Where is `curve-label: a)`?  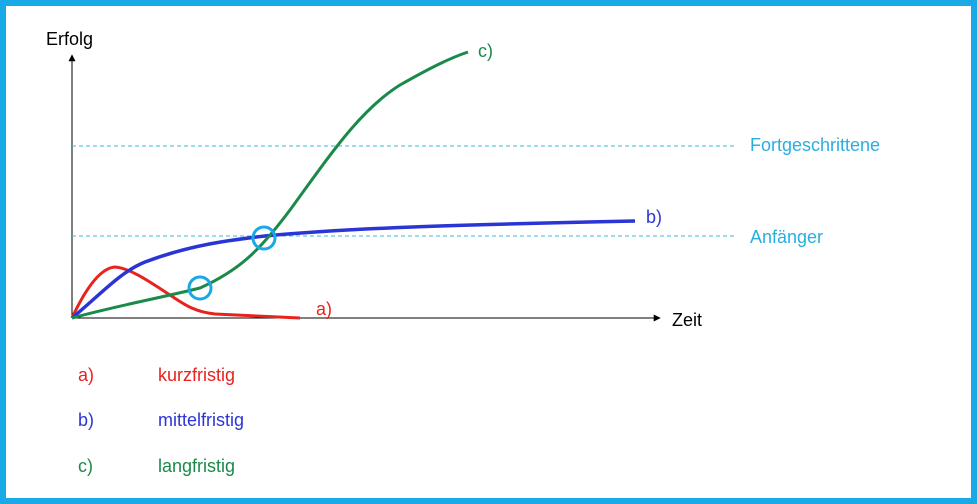 curve-label: a) is located at coordinates (324, 309).